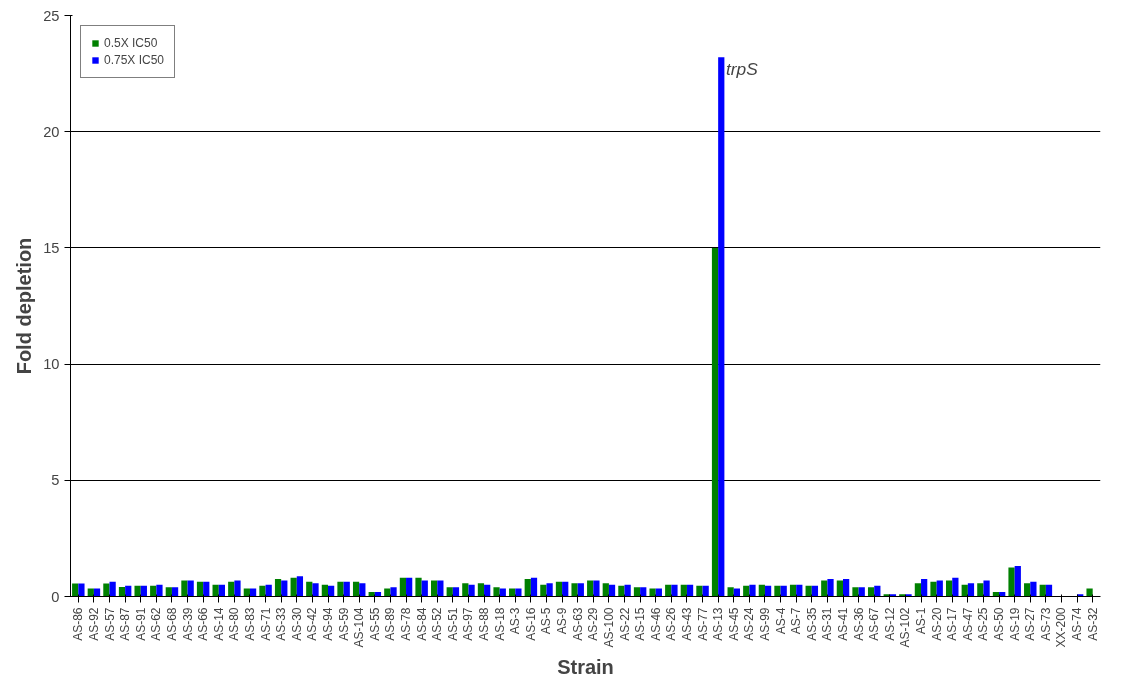 This screenshot has width=1125, height=687. What do you see at coordinates (140, 624) in the screenshot?
I see `x-tick-label: AS-91` at bounding box center [140, 624].